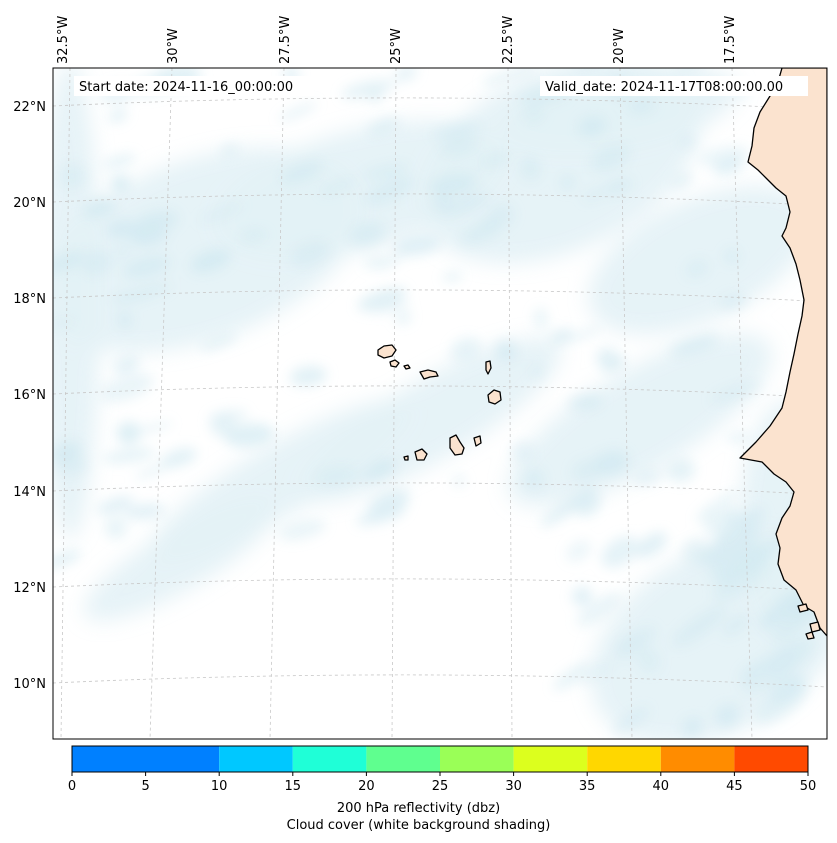 The image size is (837, 843). Describe the element at coordinates (29, 684) in the screenshot. I see `lat-label-10n: 10°N` at that location.